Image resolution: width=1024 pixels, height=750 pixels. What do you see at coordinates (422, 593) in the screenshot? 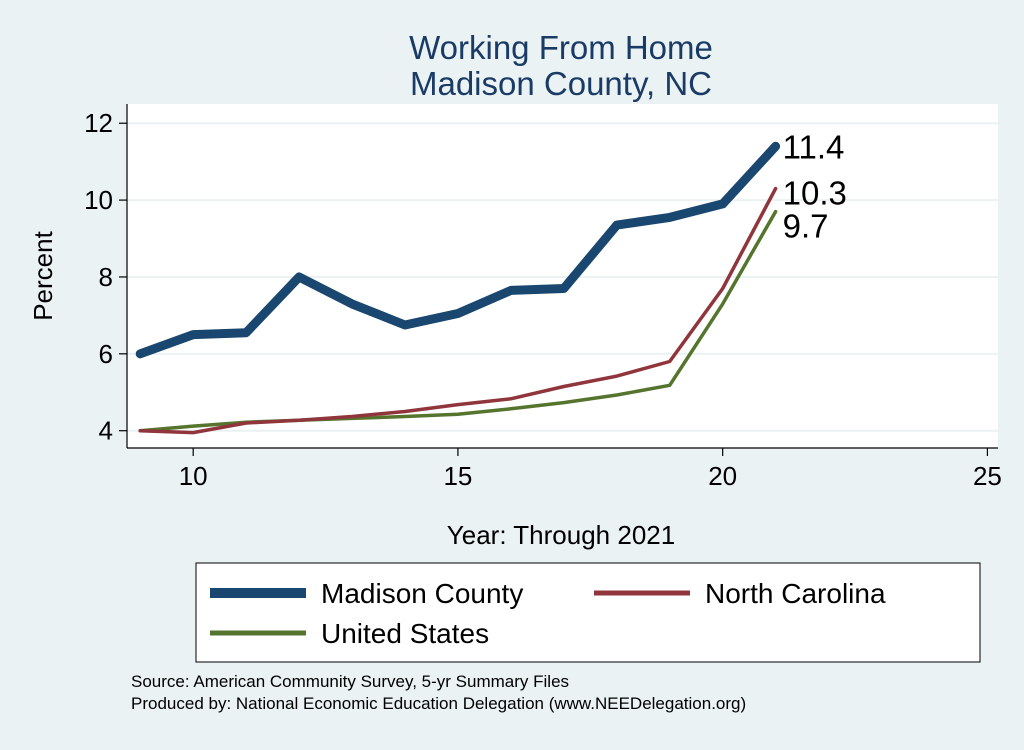
I see `legend-label-madison-county: Madison County` at bounding box center [422, 593].